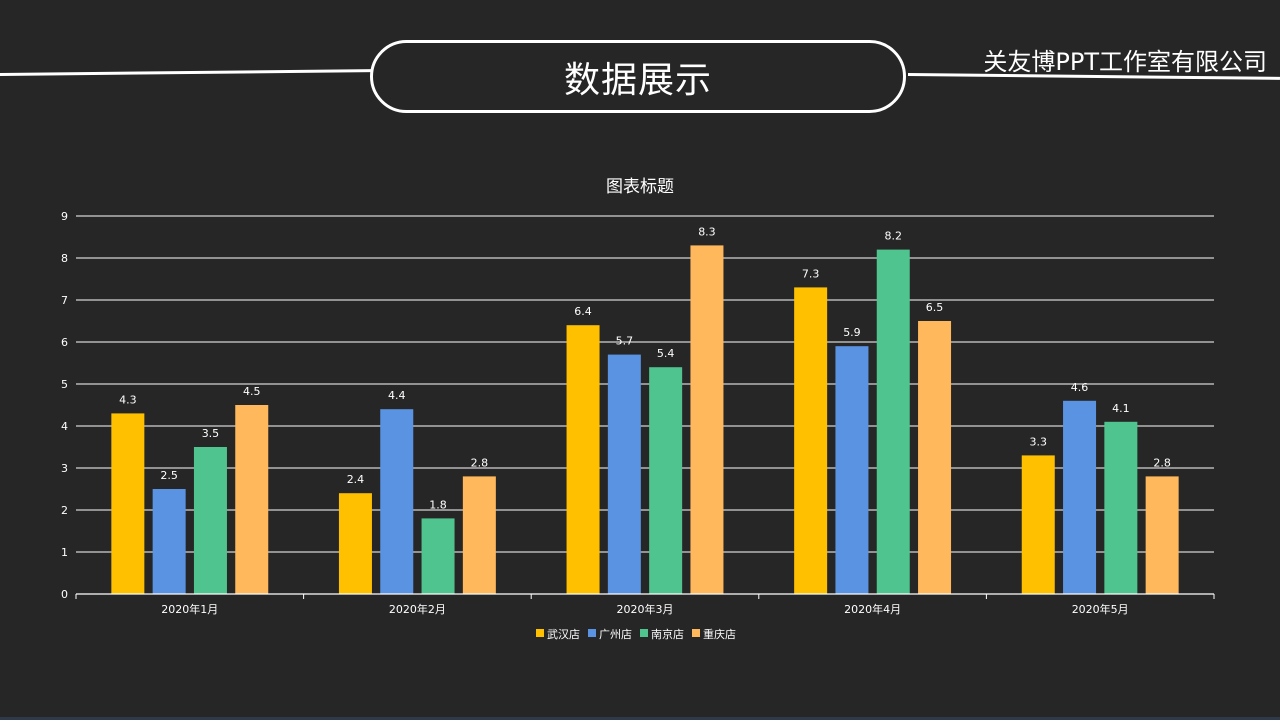 The width and height of the screenshot is (1280, 720). I want to click on y-tick-label: 2, so click(64, 510).